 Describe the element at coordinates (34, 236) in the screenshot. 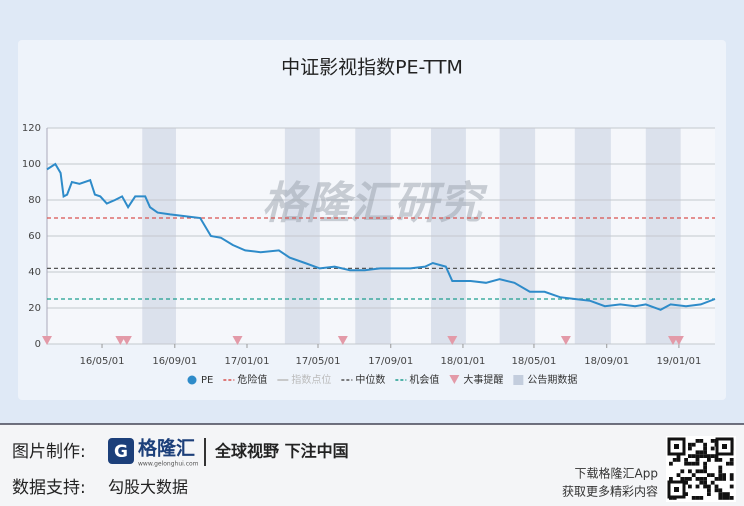

I see `y-tick-label: 60` at that location.